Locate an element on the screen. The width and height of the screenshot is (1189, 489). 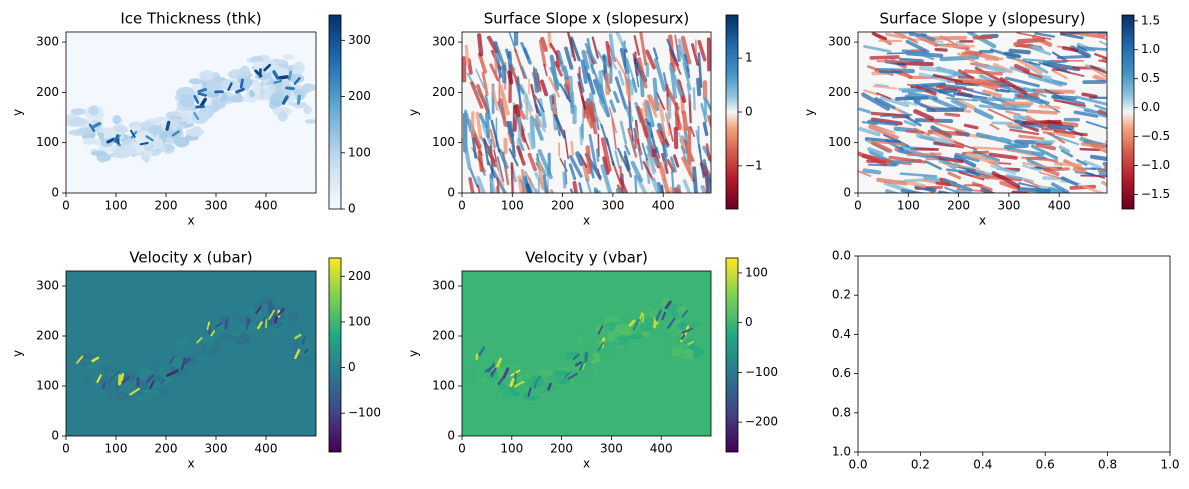
y-tick-label: 300 is located at coordinates (839, 42).